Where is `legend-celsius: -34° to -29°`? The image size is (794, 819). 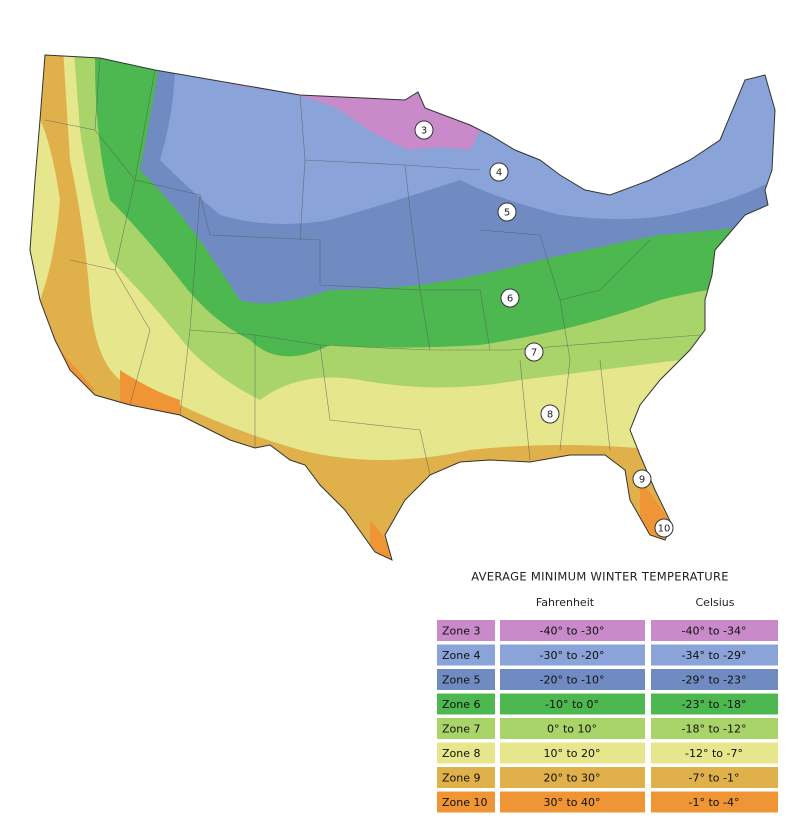
legend-celsius: -34° to -29° is located at coordinates (714, 655).